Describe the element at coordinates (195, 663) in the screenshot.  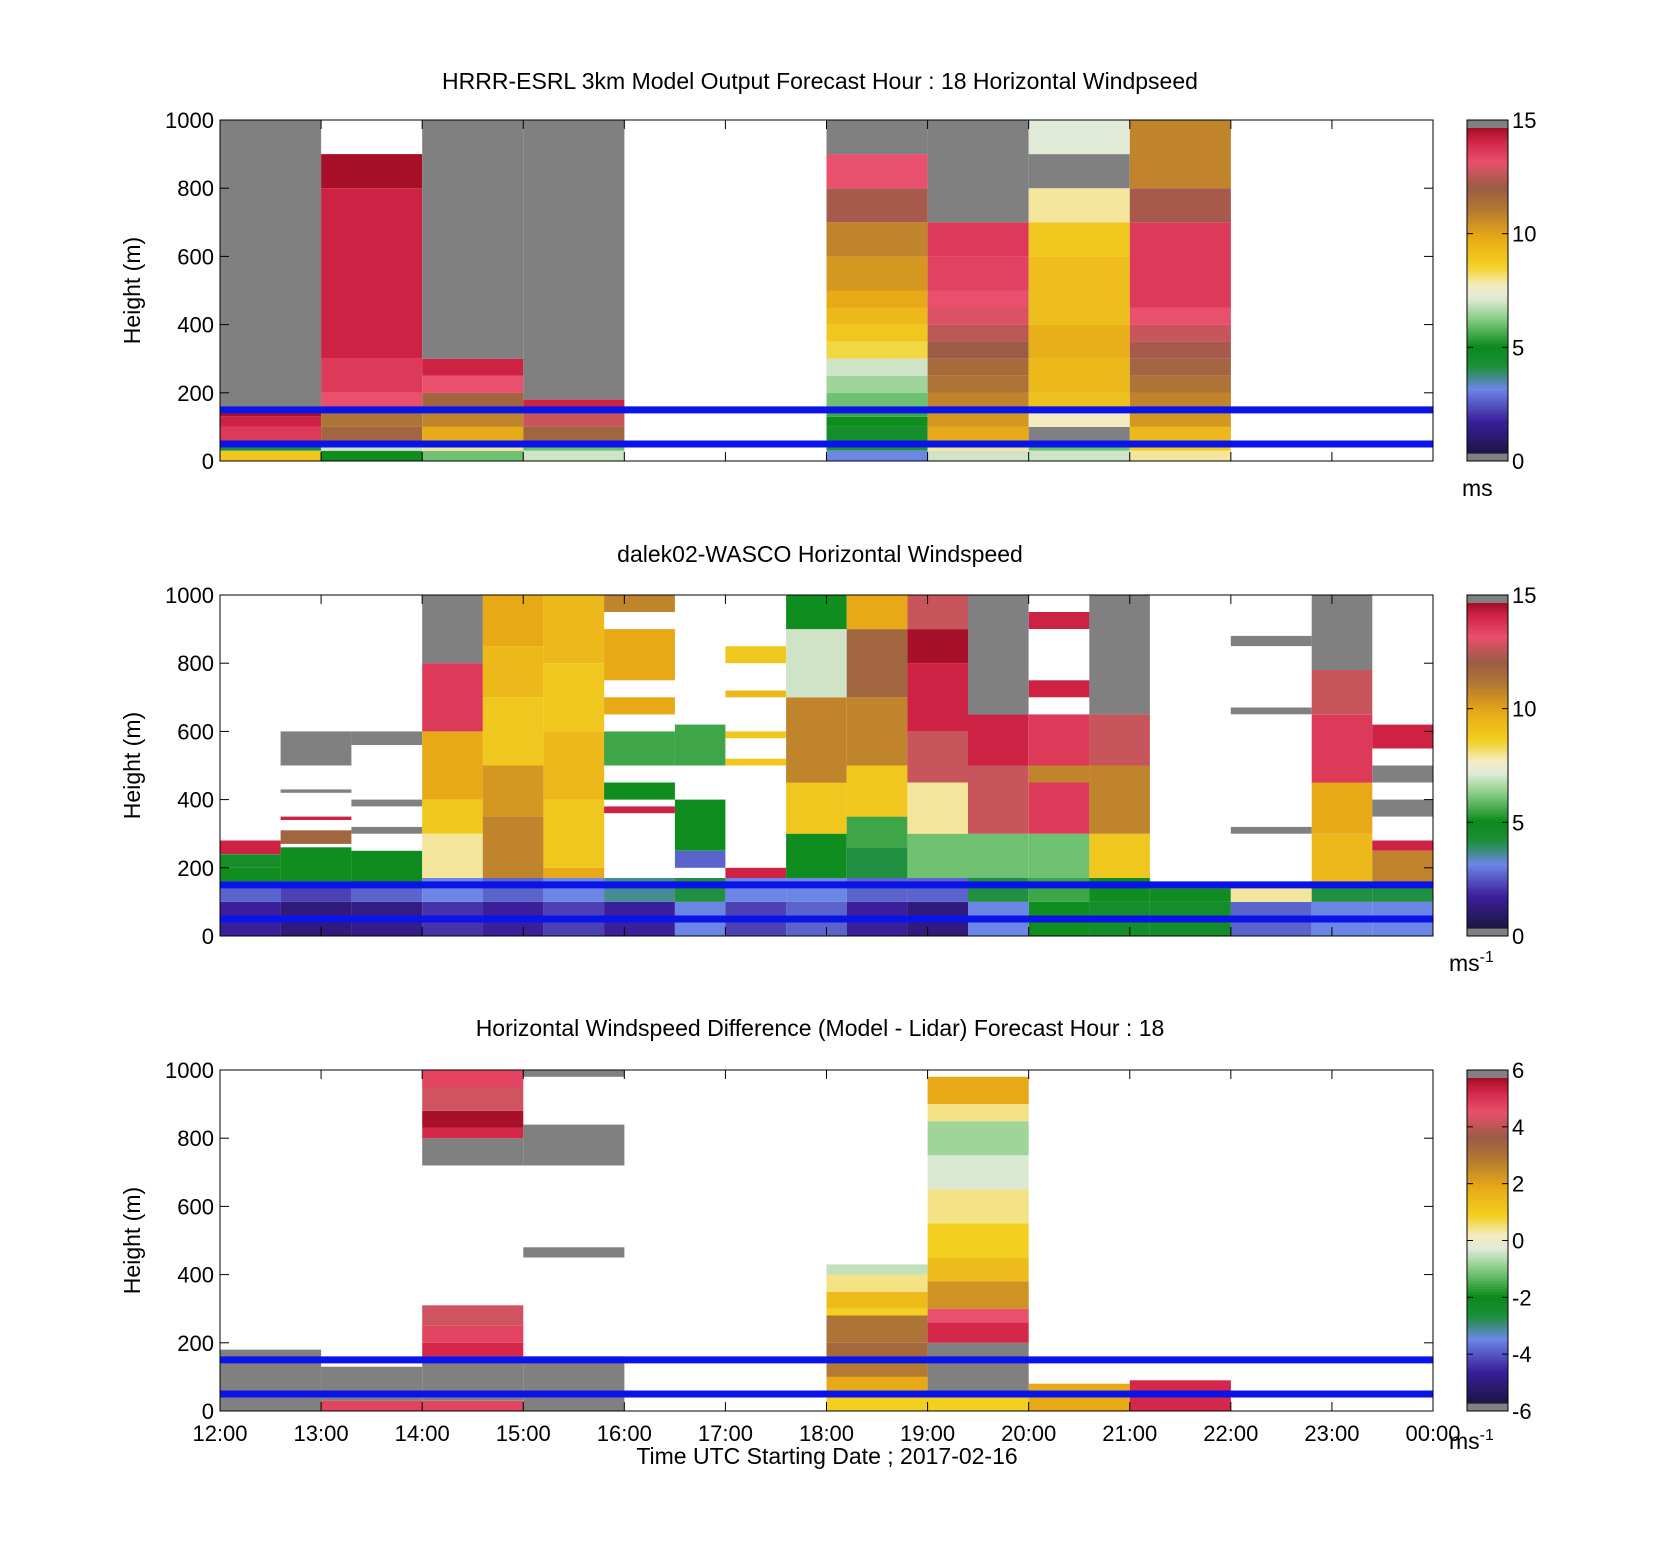
I see `y-tick-label: 800` at that location.